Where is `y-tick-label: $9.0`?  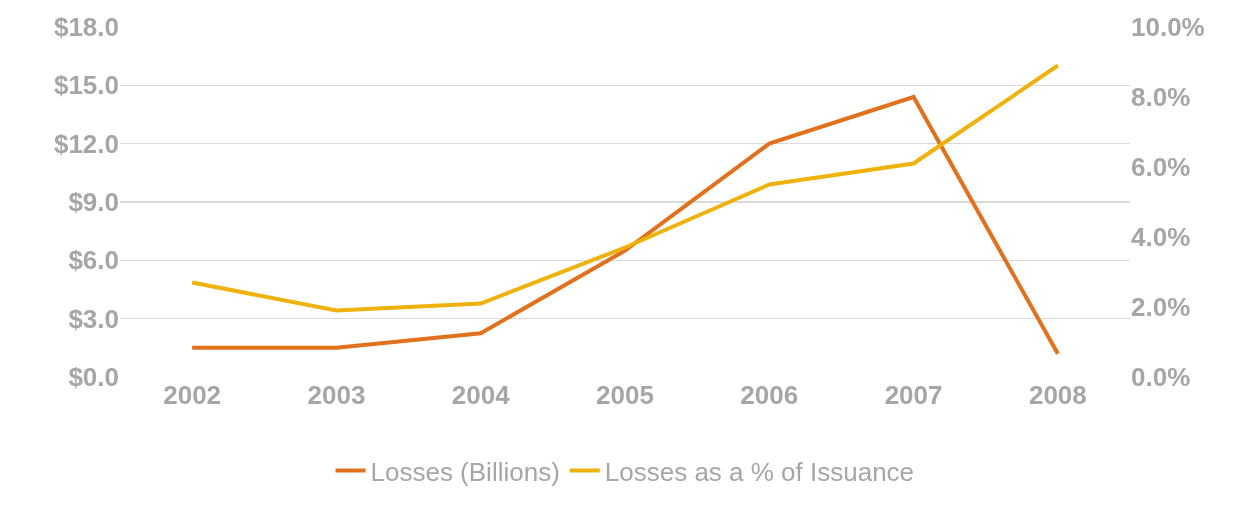 y-tick-label: $9.0 is located at coordinates (93, 202).